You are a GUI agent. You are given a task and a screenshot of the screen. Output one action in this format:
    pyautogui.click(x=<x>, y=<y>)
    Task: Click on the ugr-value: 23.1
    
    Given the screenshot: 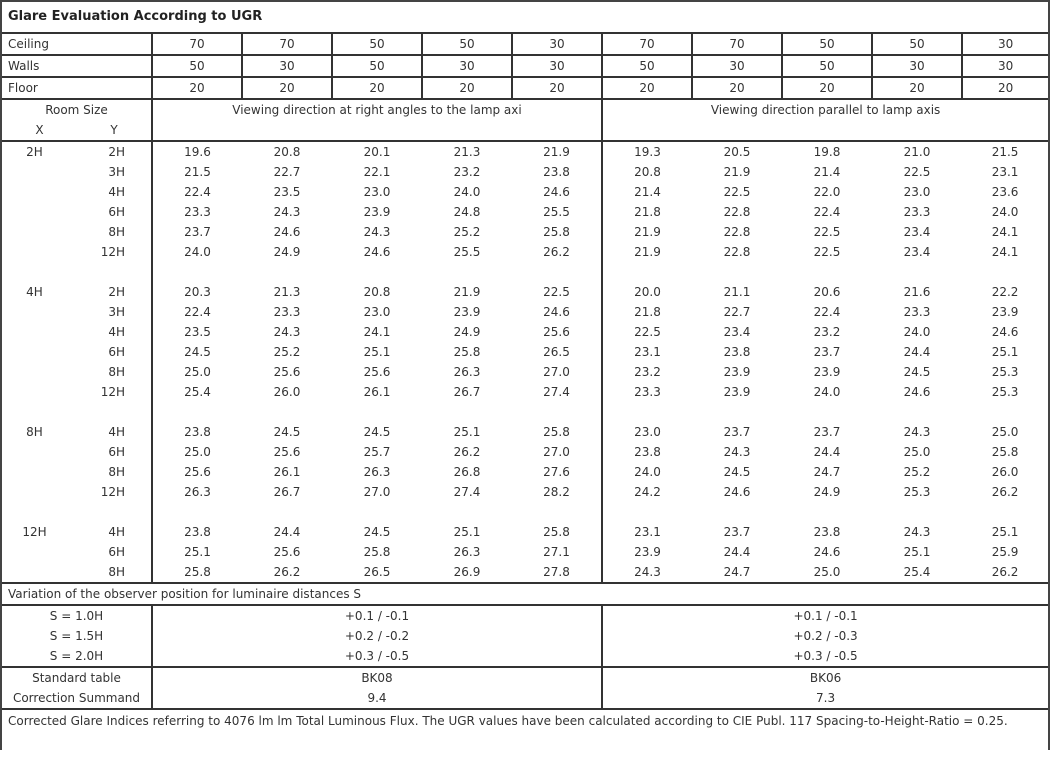 What is the action you would take?
    pyautogui.click(x=646, y=352)
    